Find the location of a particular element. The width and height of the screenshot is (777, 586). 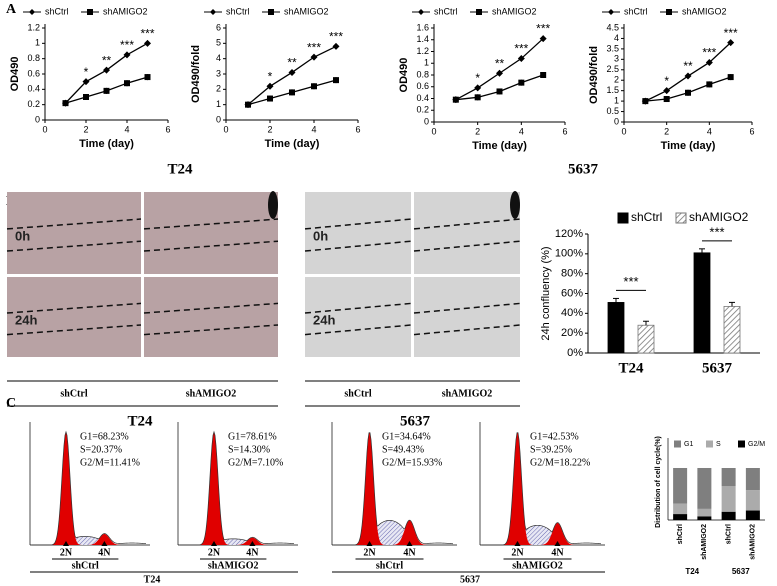

y-tick-label: 80% is located at coordinates (572, 274).